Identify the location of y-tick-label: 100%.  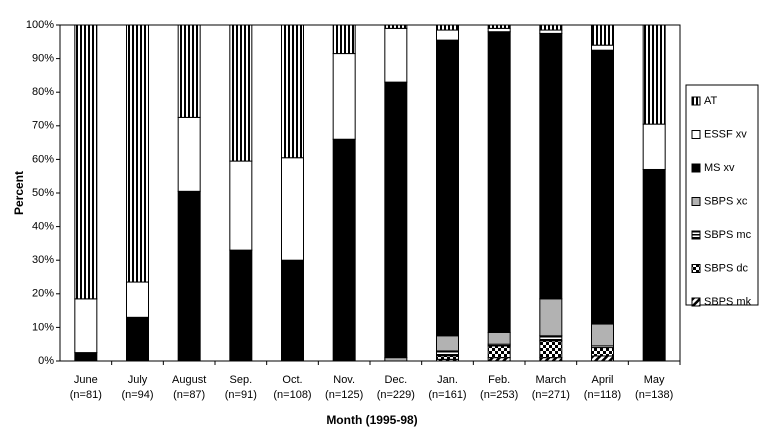
(40, 25).